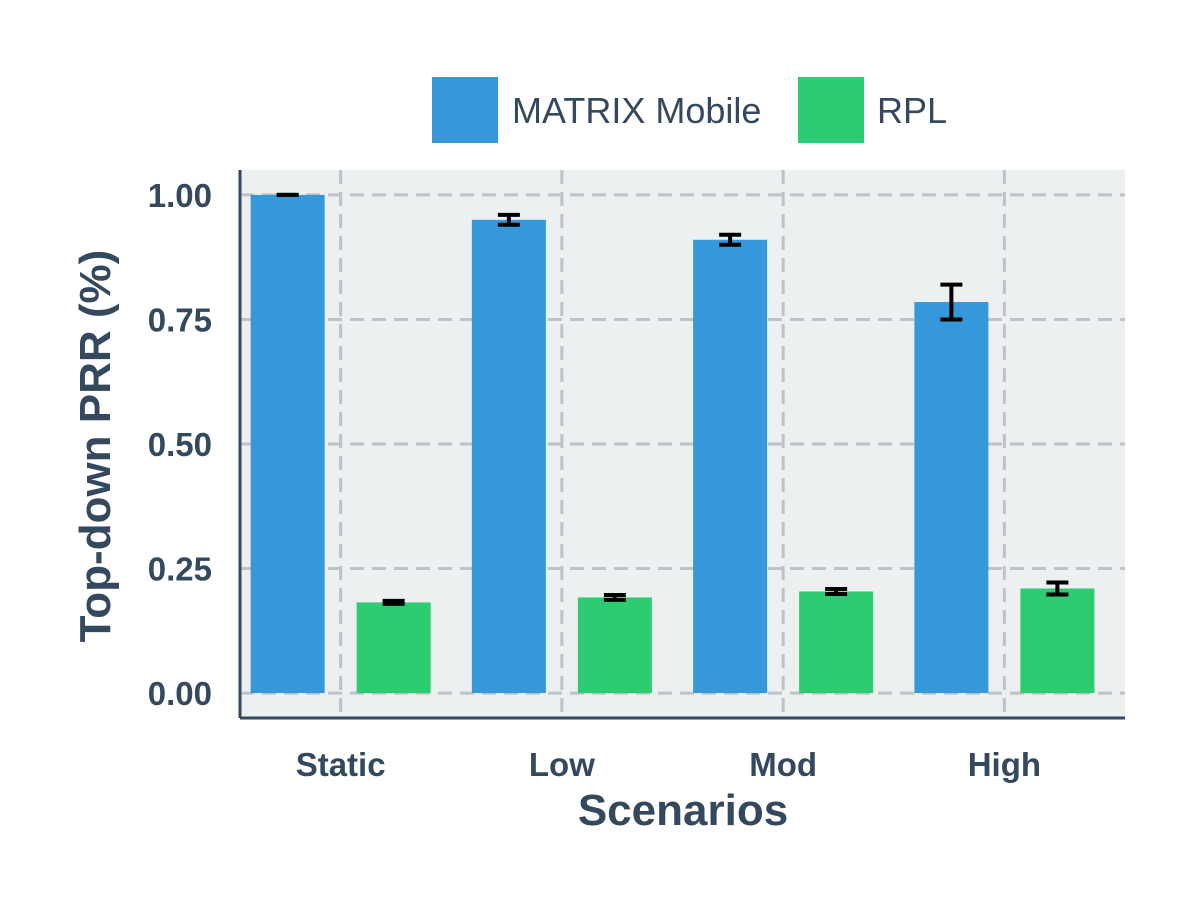 The height and width of the screenshot is (900, 1200). I want to click on y-tick-label: 0.00, so click(180, 693).